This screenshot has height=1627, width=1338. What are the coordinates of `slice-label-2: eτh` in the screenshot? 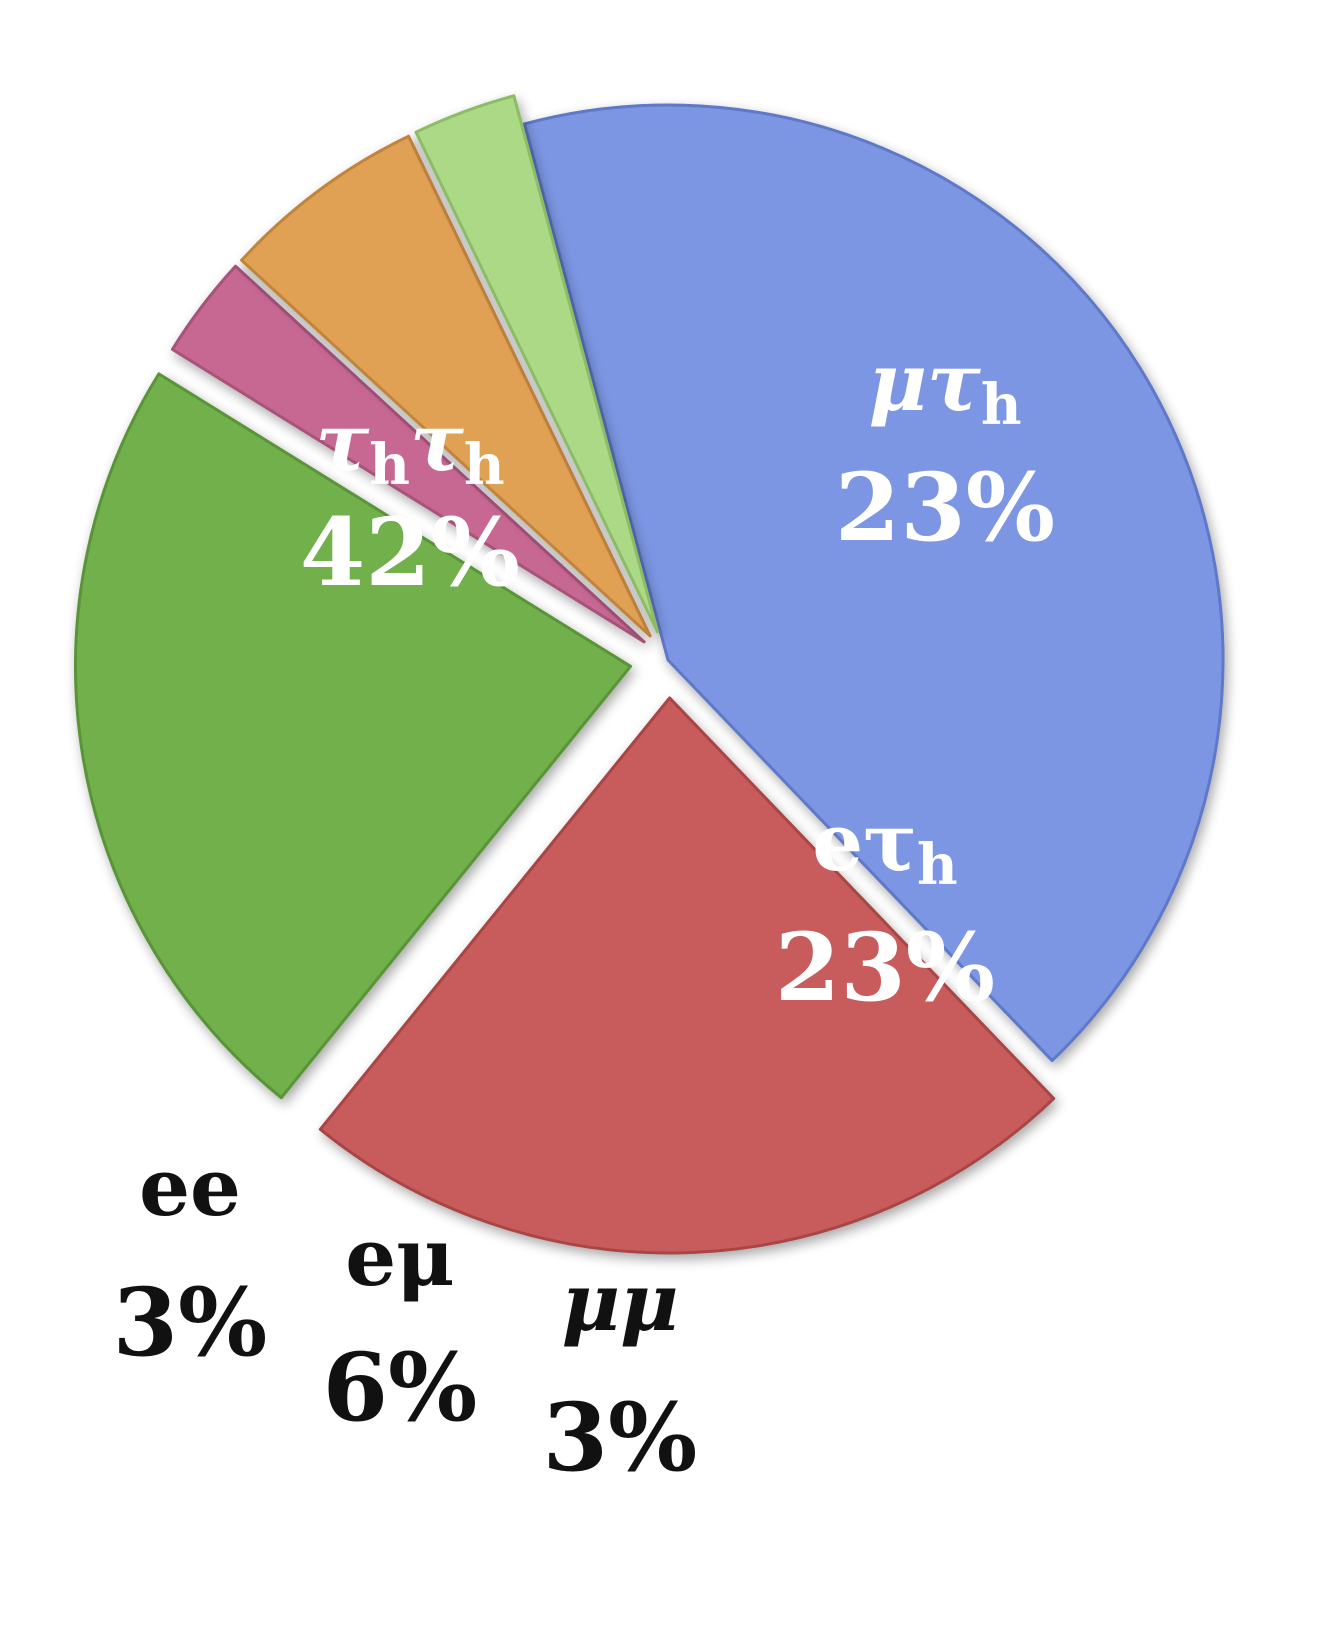 It's located at (884, 846).